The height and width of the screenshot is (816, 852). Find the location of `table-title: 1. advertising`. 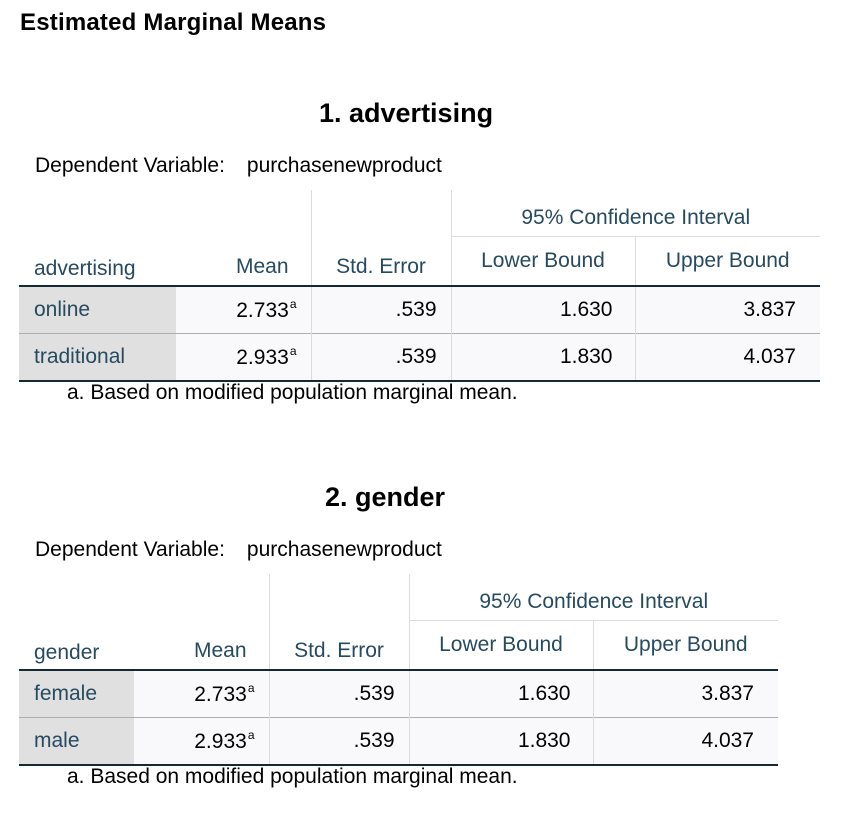

table-title: 1. advertising is located at coordinates (406, 113).